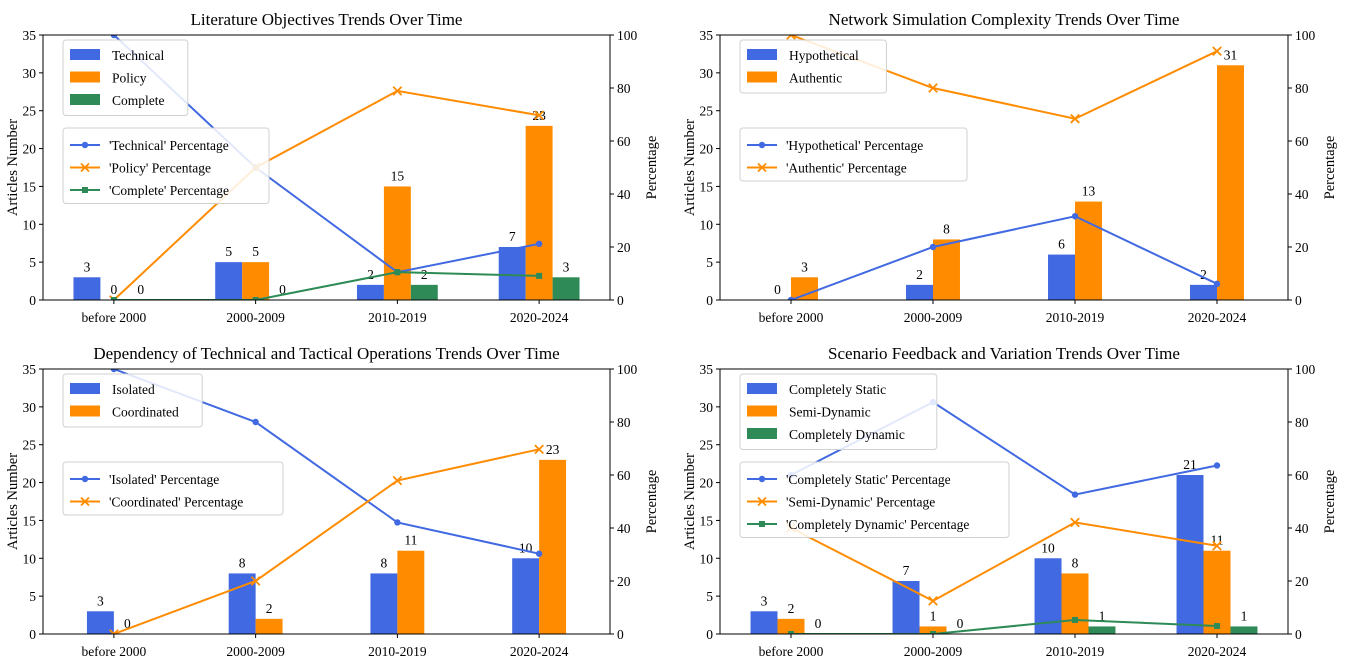  What do you see at coordinates (32, 634) in the screenshot?
I see `y-tick-label: 0` at bounding box center [32, 634].